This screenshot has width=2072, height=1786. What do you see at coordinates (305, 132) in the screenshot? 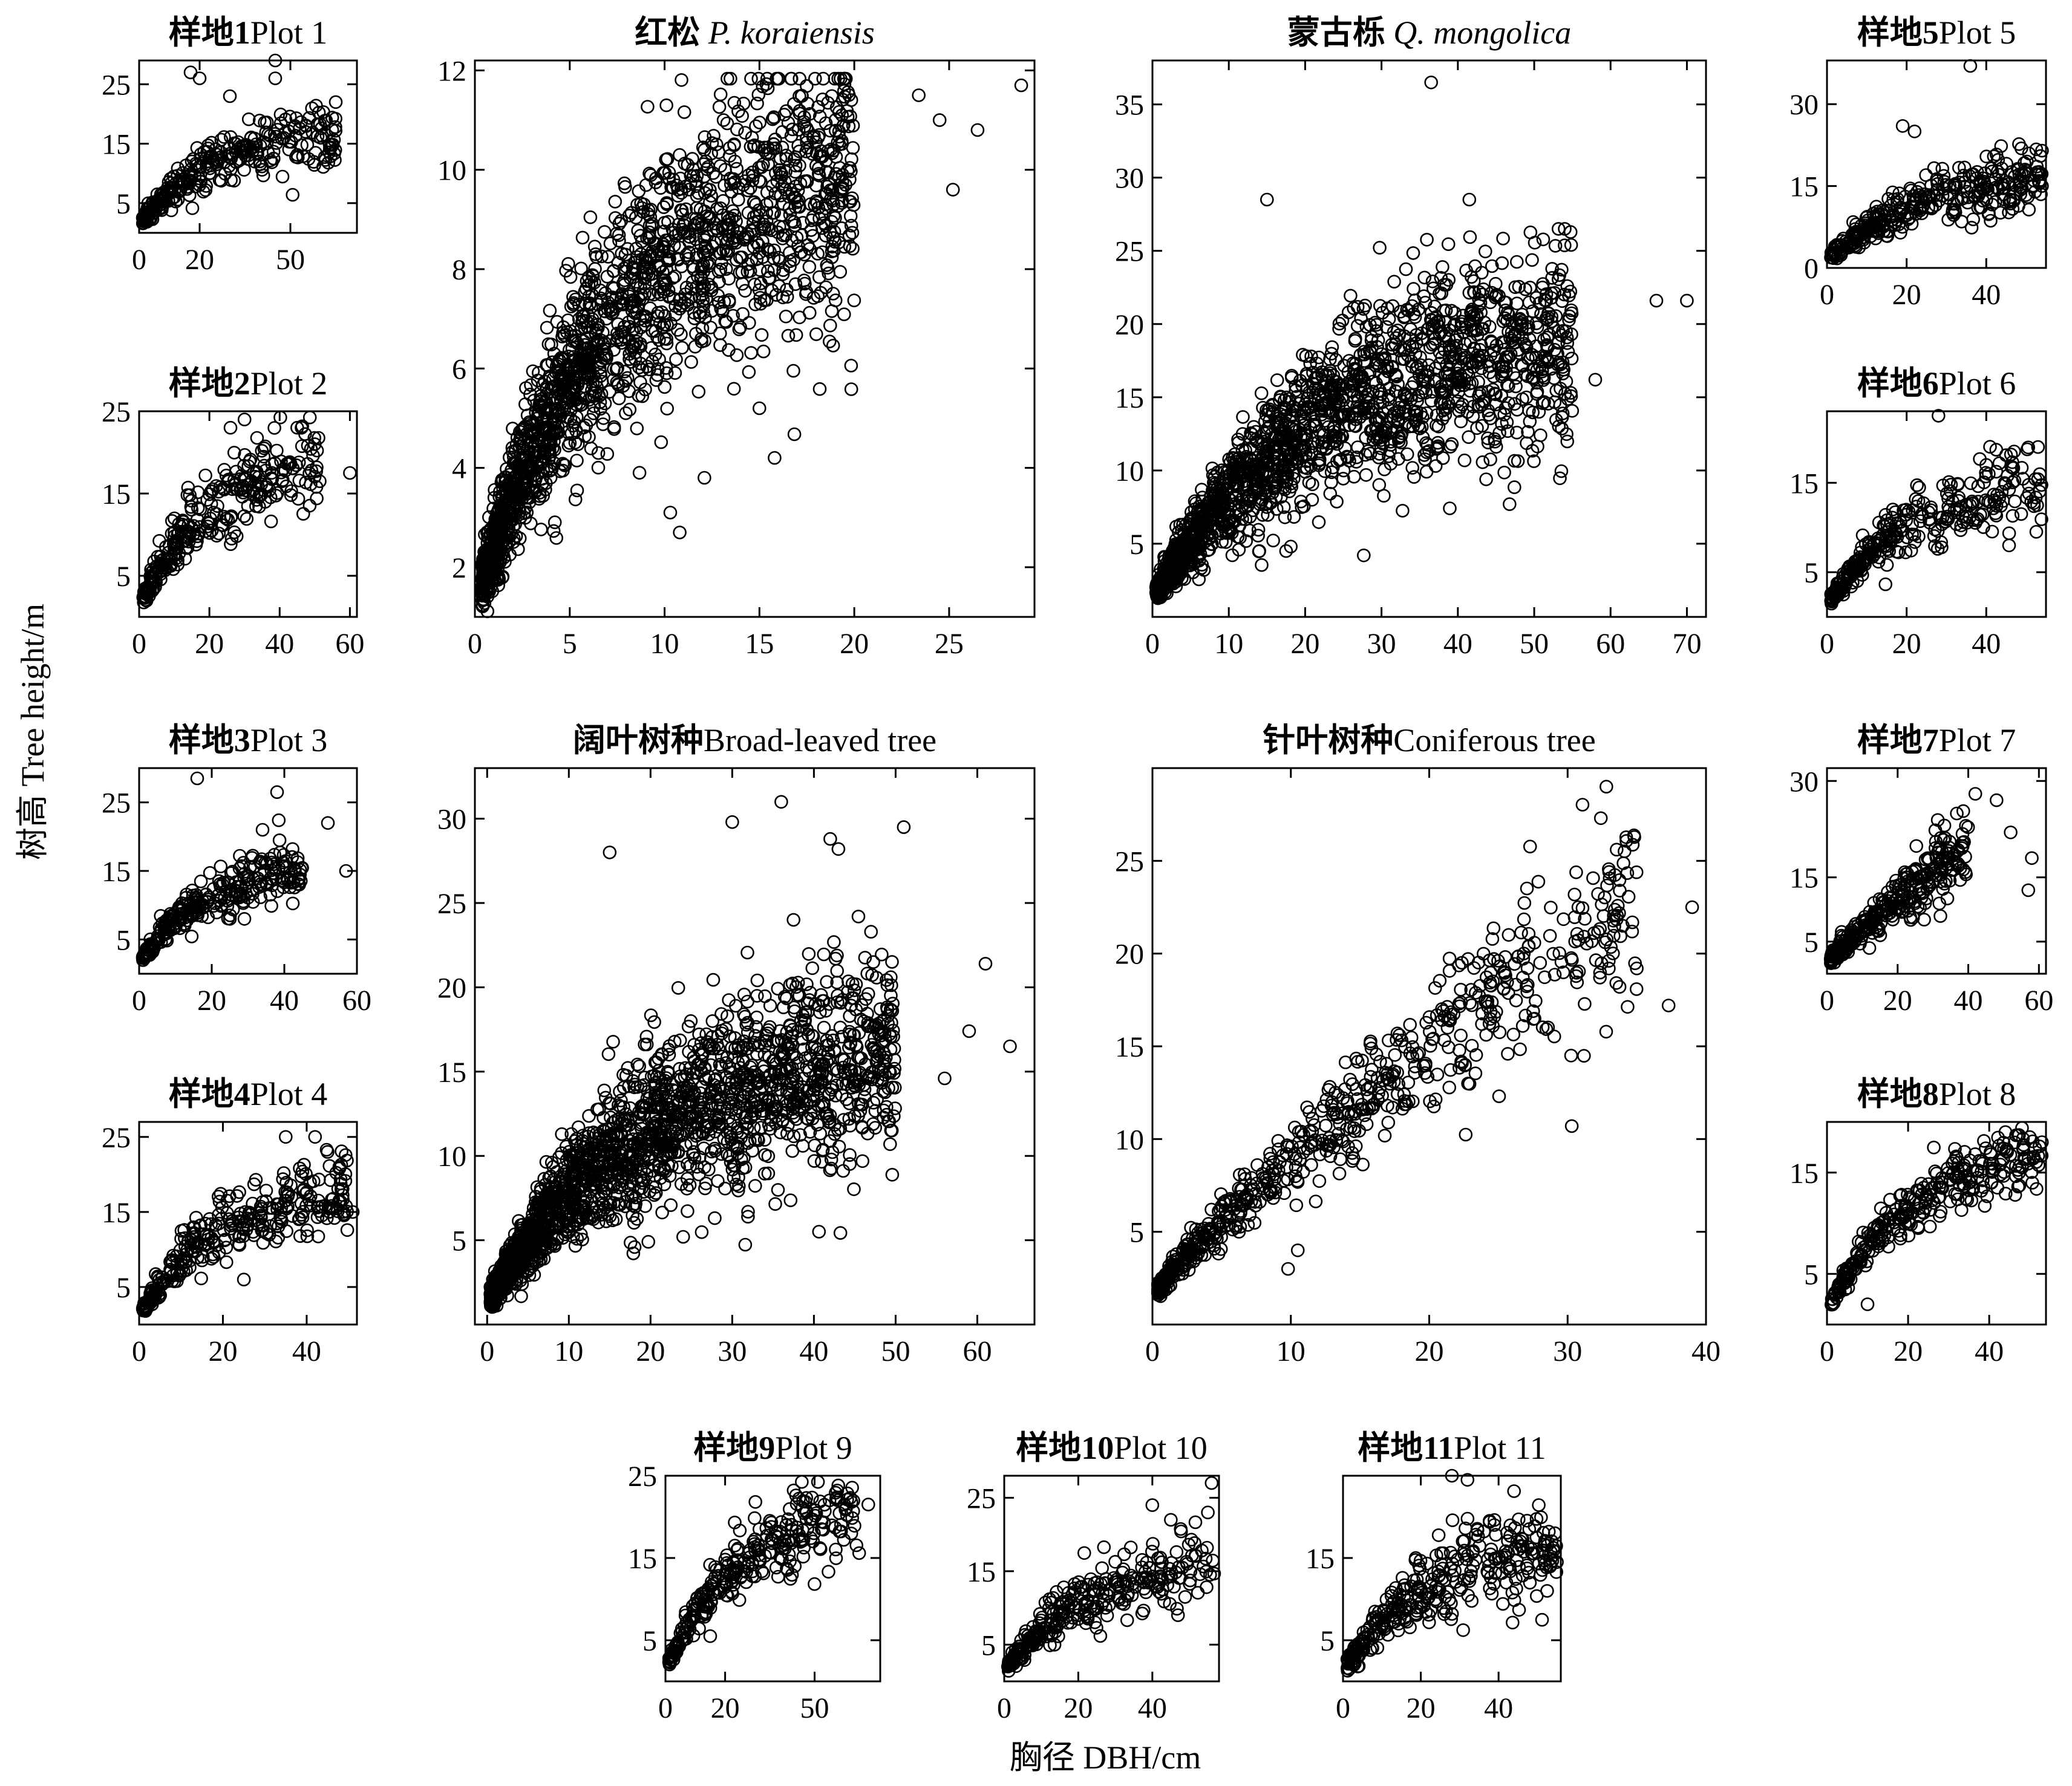
I see `plot1-outlier-point` at bounding box center [305, 132].